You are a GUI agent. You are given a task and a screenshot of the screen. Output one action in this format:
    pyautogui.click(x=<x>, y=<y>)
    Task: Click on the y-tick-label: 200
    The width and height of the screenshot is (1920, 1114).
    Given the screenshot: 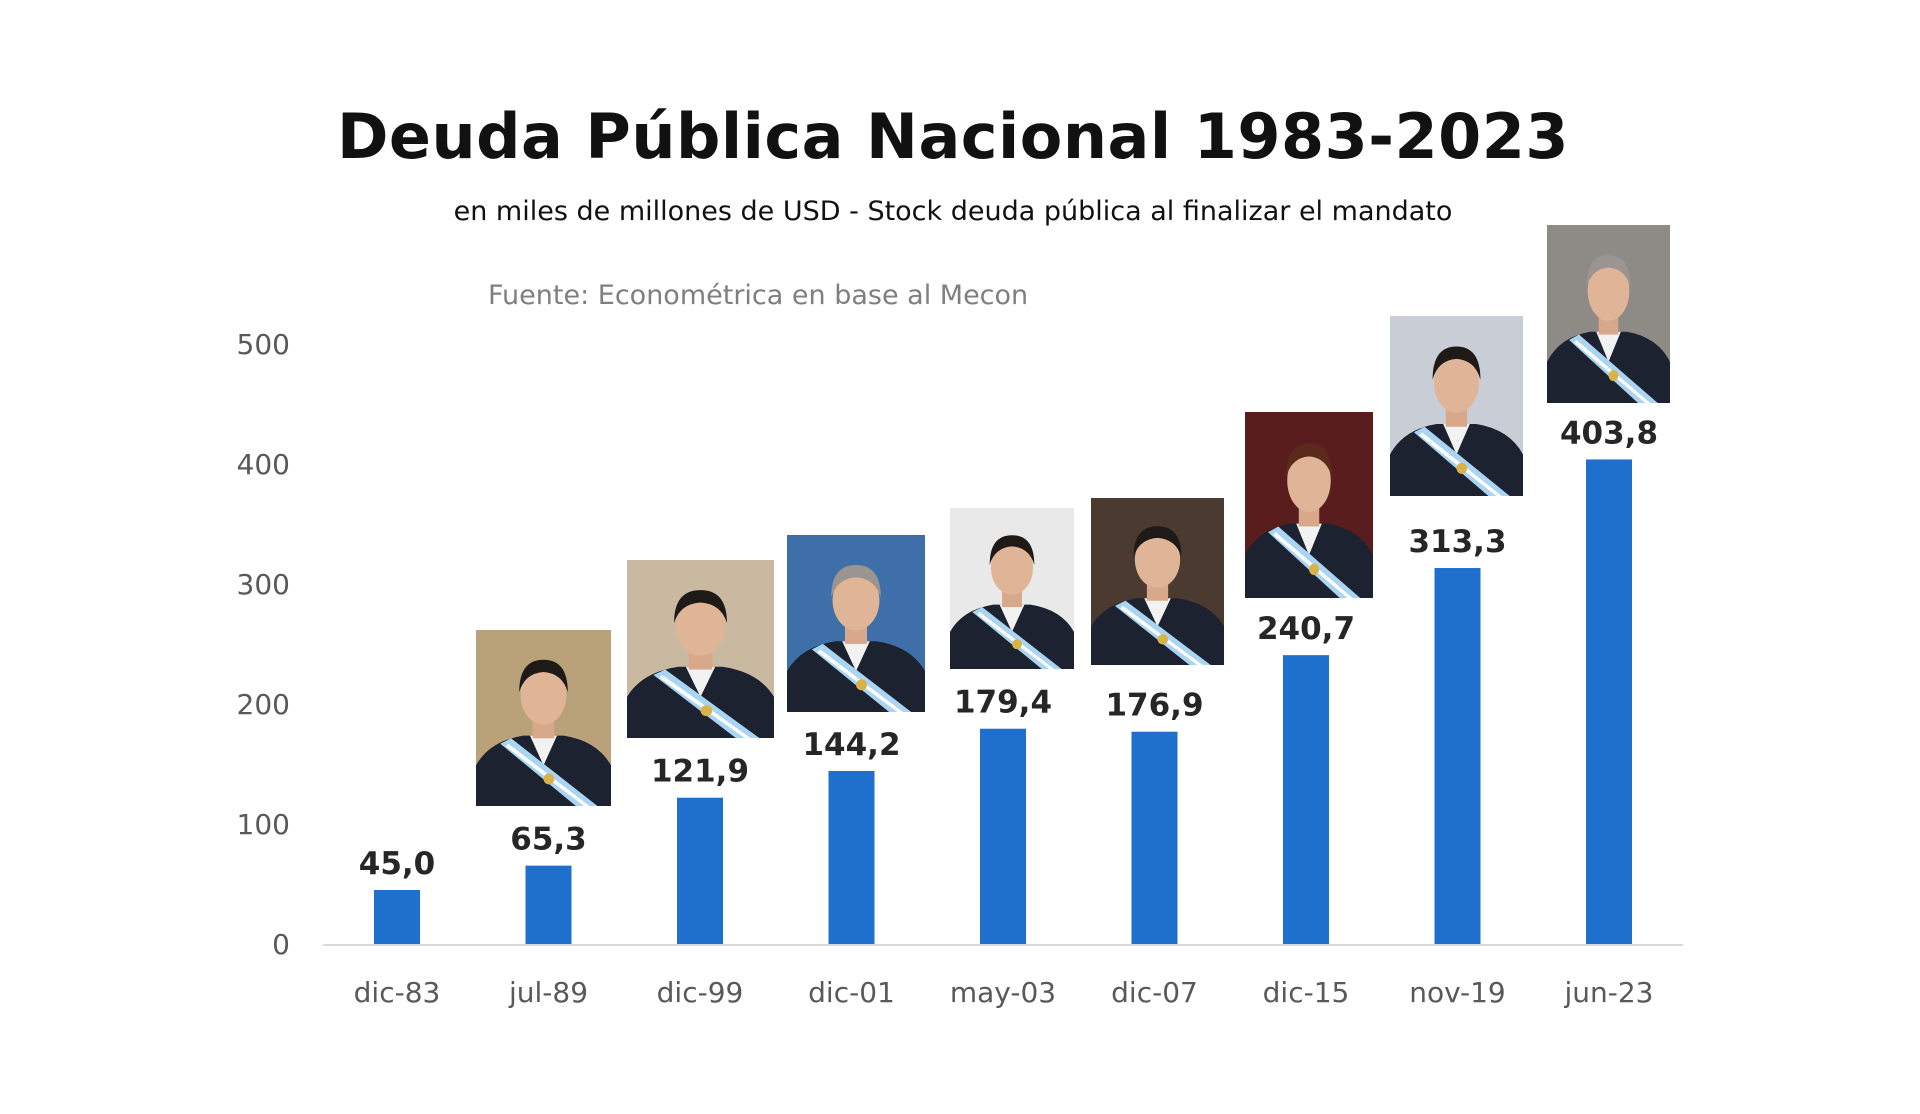 What is the action you would take?
    pyautogui.click(x=263, y=704)
    